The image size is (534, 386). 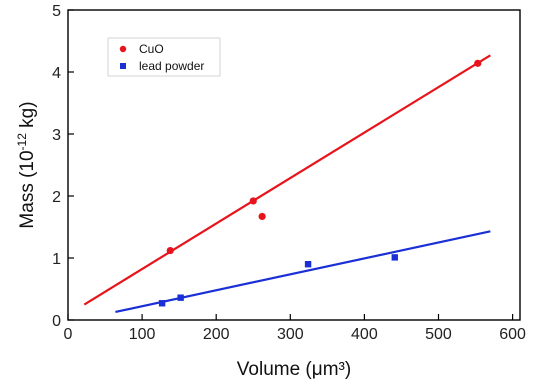 I want to click on legend: CuO lead powder, so click(x=164, y=57).